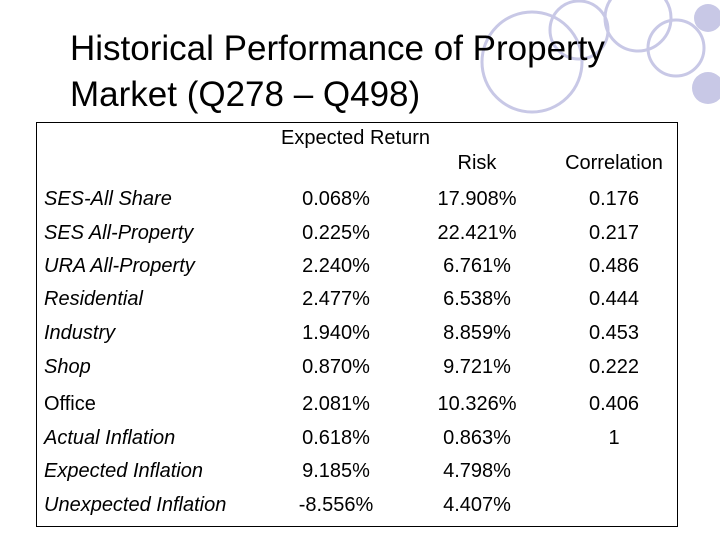 This screenshot has height=540, width=720. Describe the element at coordinates (614, 199) in the screenshot. I see `cell-correlation: 0.176` at that location.